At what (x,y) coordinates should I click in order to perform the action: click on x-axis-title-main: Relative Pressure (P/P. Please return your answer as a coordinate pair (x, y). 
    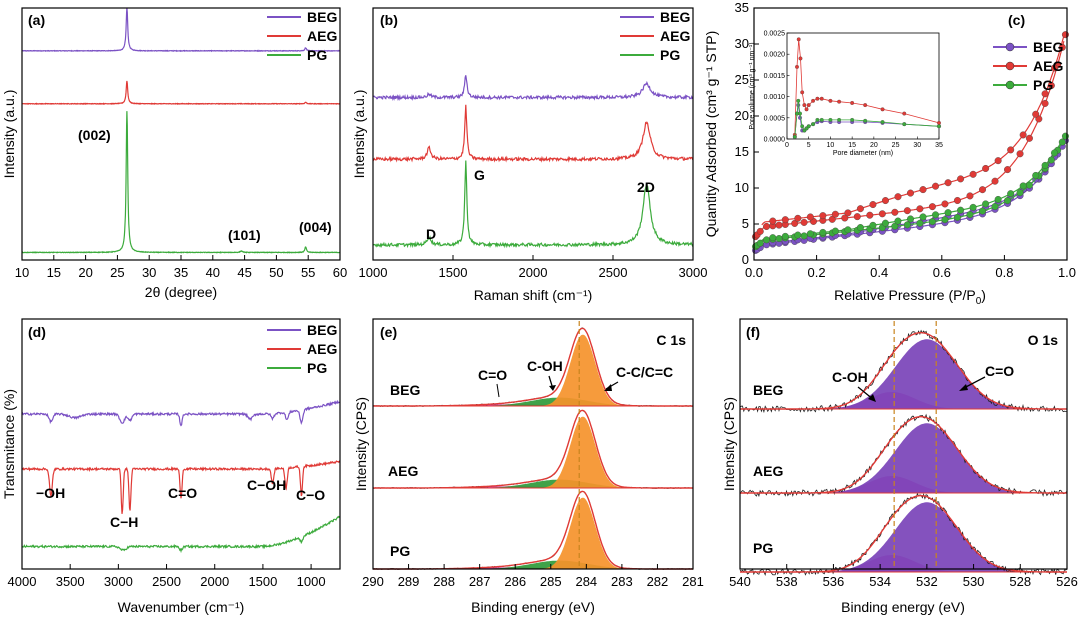
    Looking at the image, I should click on (905, 295).